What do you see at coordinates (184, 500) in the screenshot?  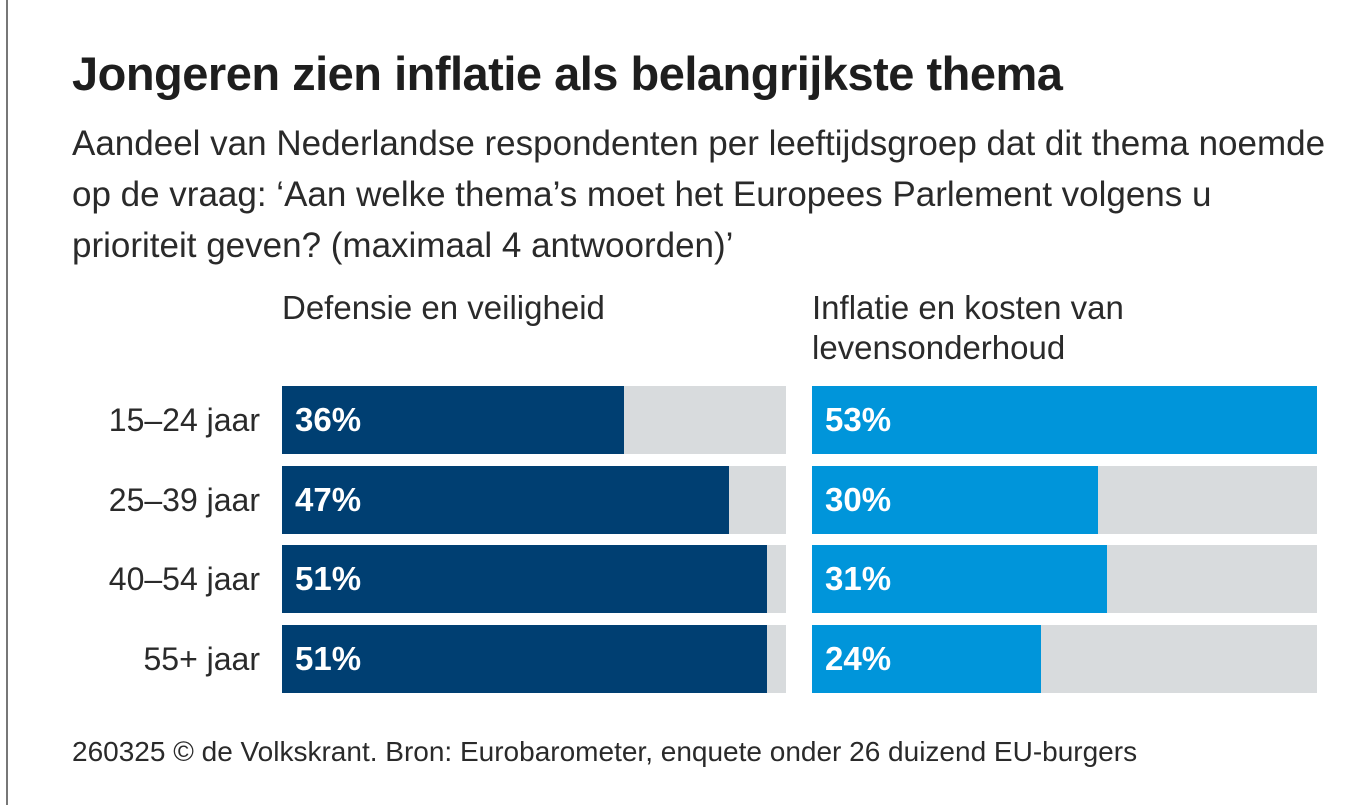 I see `row-label: 25–39 jaar` at bounding box center [184, 500].